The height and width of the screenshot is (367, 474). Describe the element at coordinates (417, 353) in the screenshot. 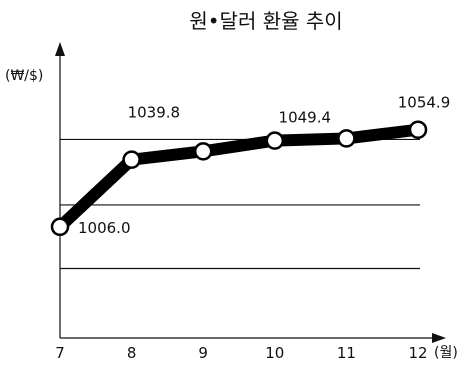

I see `x-tick-label: 12` at that location.